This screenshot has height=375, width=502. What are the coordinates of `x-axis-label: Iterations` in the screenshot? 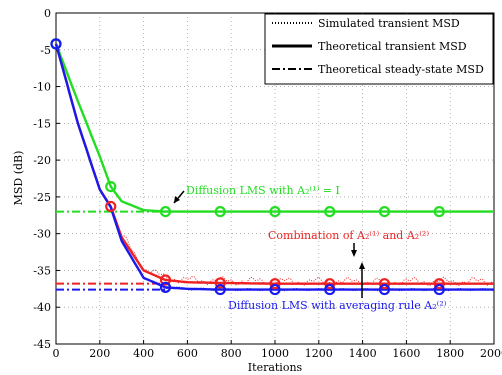 It's located at (275, 367).